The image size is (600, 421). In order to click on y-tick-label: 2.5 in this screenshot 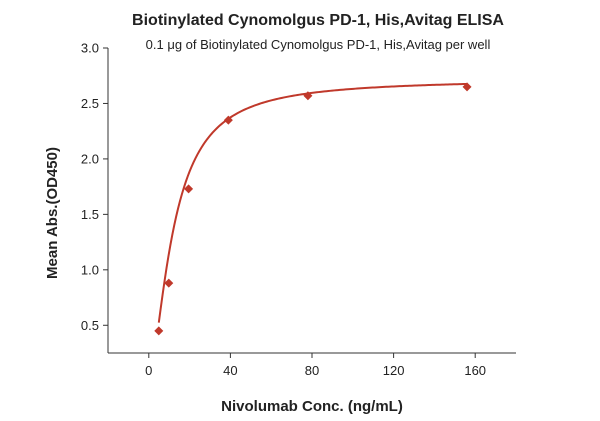, I will do `click(90, 103)`.